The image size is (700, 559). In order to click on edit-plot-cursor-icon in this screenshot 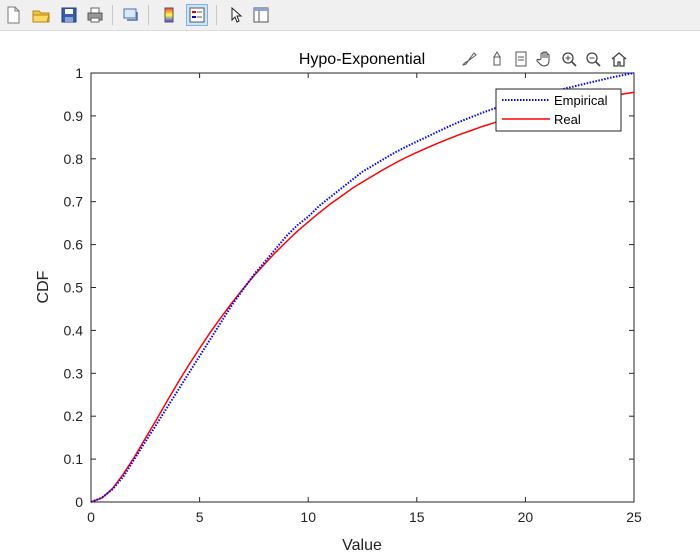, I will do `click(235, 15)`.